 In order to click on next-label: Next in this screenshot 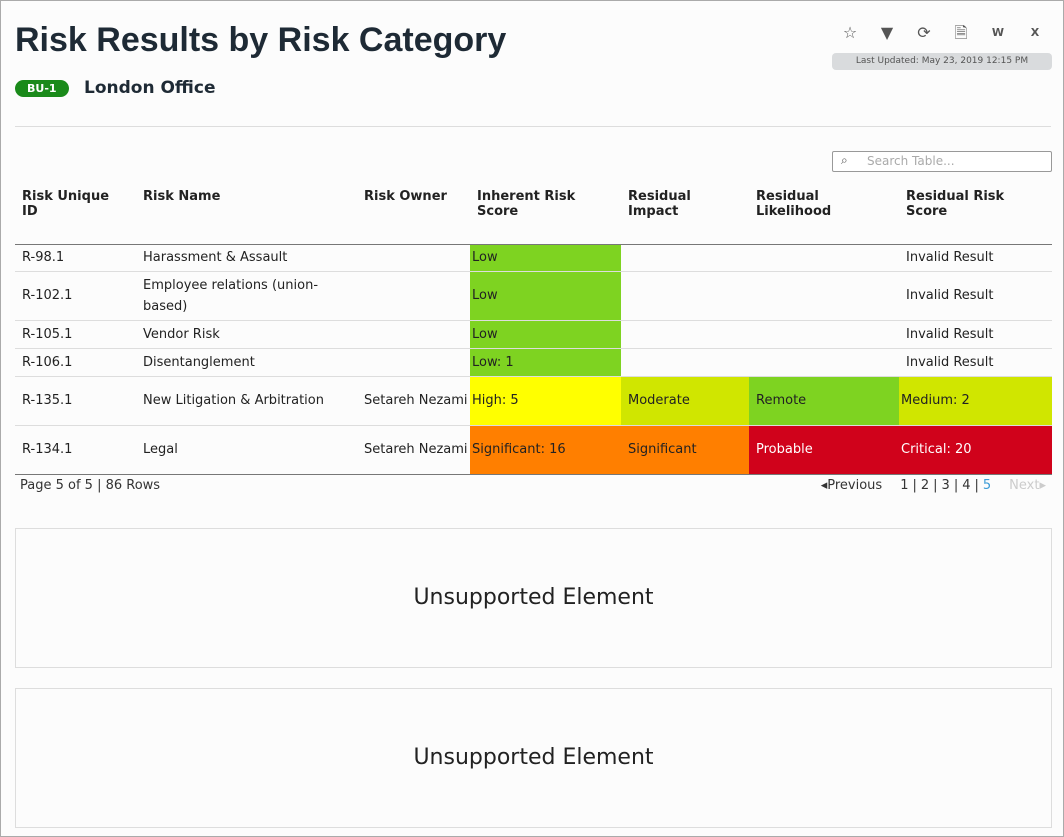, I will do `click(1024, 485)`.